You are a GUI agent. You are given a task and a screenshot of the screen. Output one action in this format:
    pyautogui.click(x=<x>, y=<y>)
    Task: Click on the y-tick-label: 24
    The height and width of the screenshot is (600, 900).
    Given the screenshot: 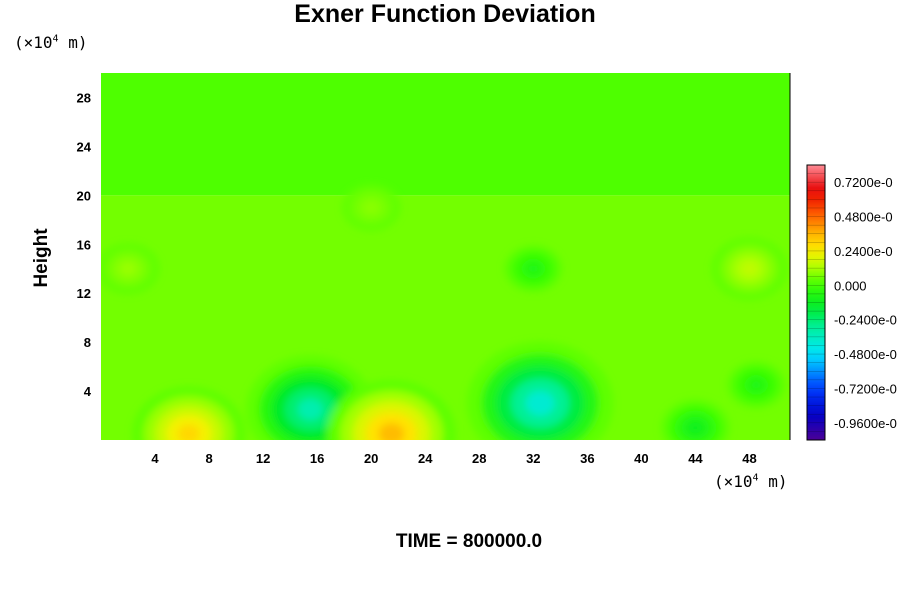 What is the action you would take?
    pyautogui.click(x=84, y=146)
    